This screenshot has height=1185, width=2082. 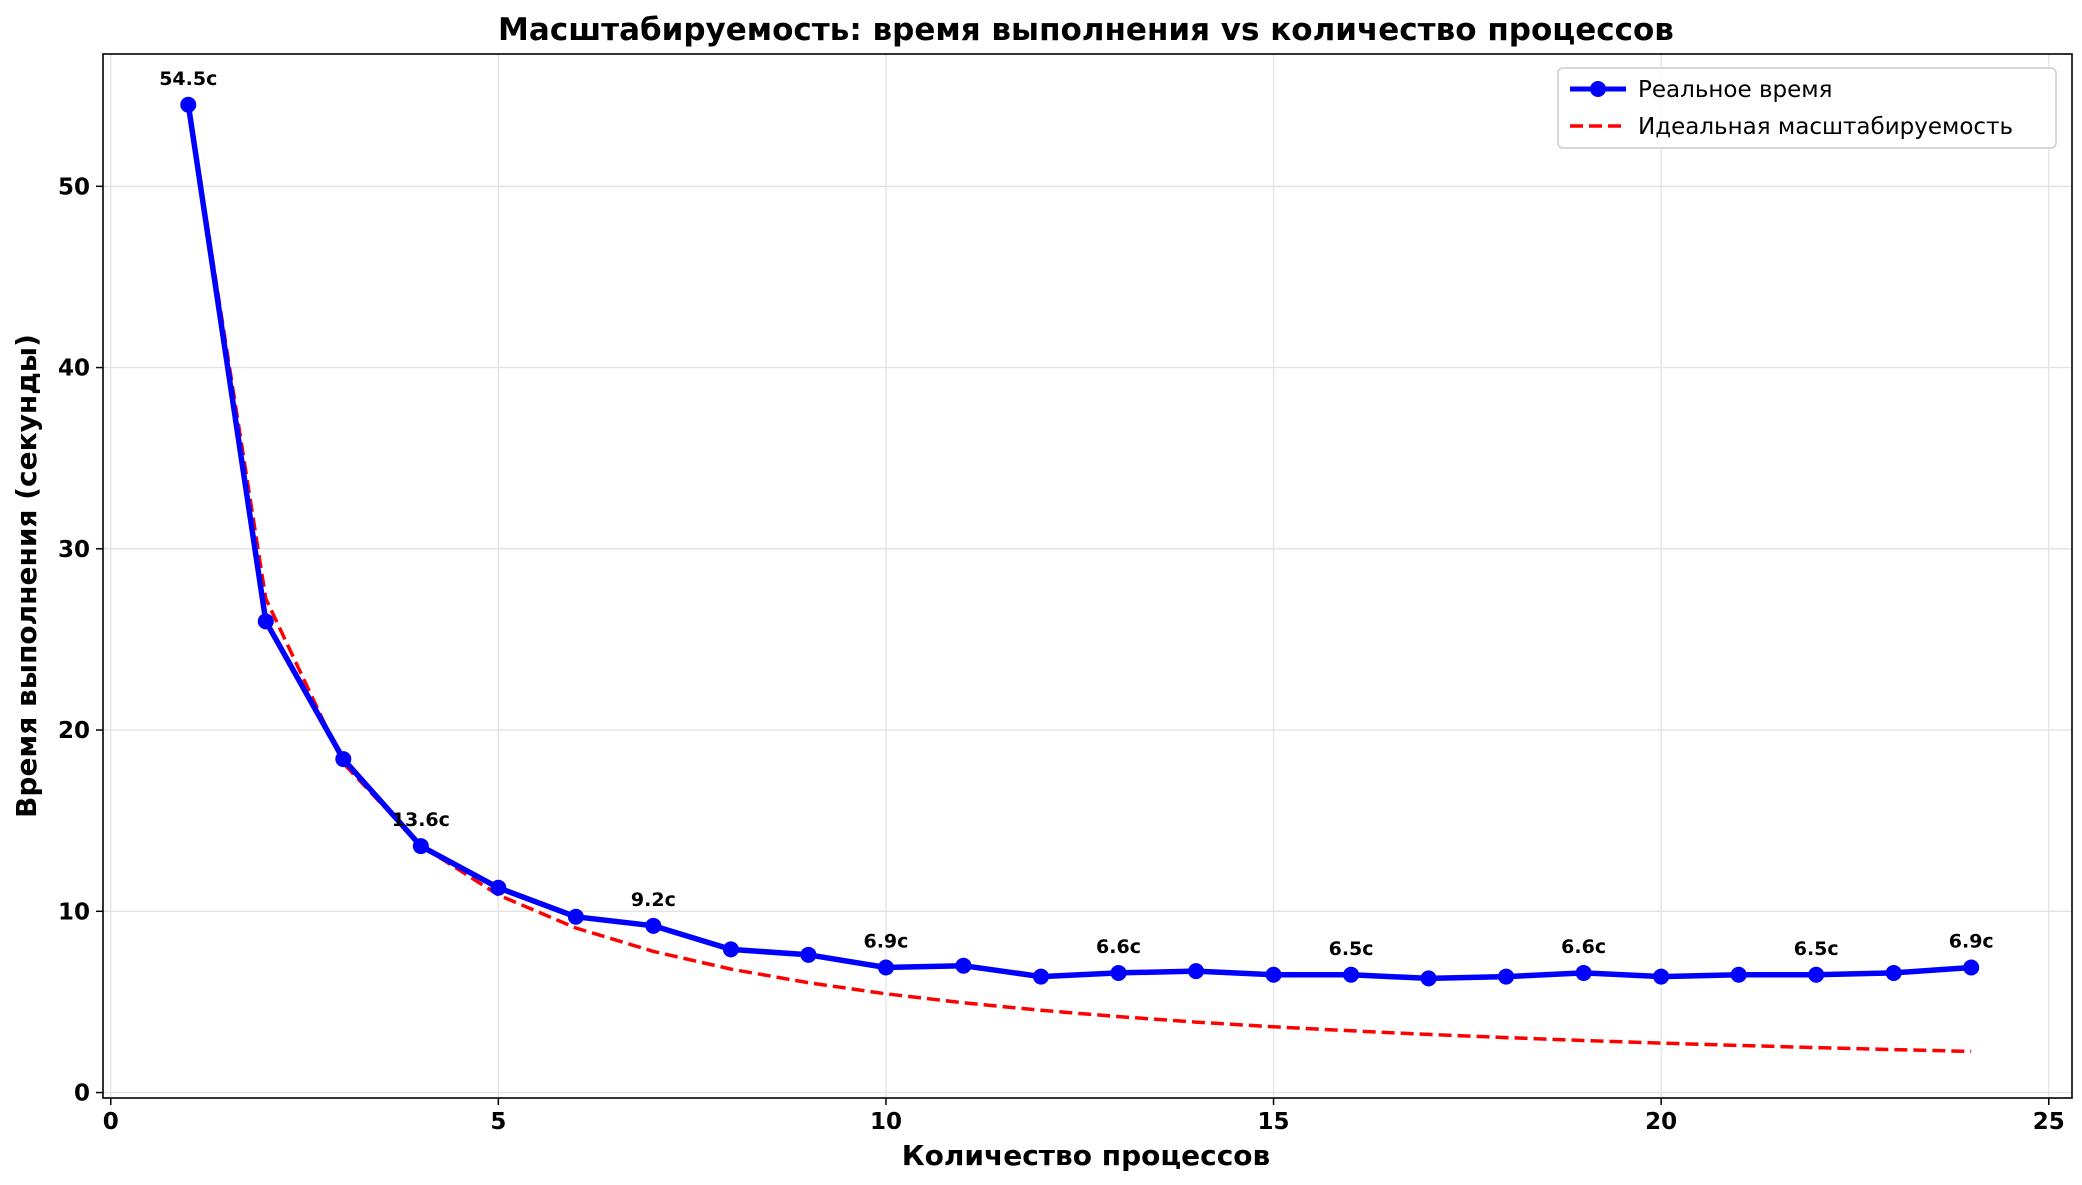 I want to click on y-axis-label: Время выполнения (секунды), so click(x=26, y=576).